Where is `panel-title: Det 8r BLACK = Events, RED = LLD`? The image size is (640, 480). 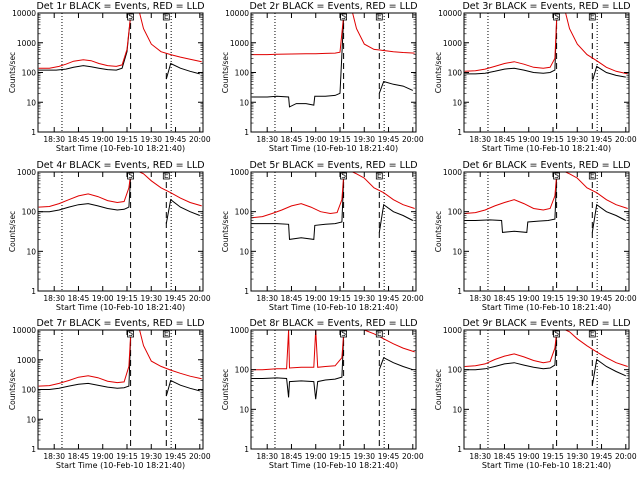
panel-title: Det 8r BLACK = Events, RED = LLD is located at coordinates (333, 323).